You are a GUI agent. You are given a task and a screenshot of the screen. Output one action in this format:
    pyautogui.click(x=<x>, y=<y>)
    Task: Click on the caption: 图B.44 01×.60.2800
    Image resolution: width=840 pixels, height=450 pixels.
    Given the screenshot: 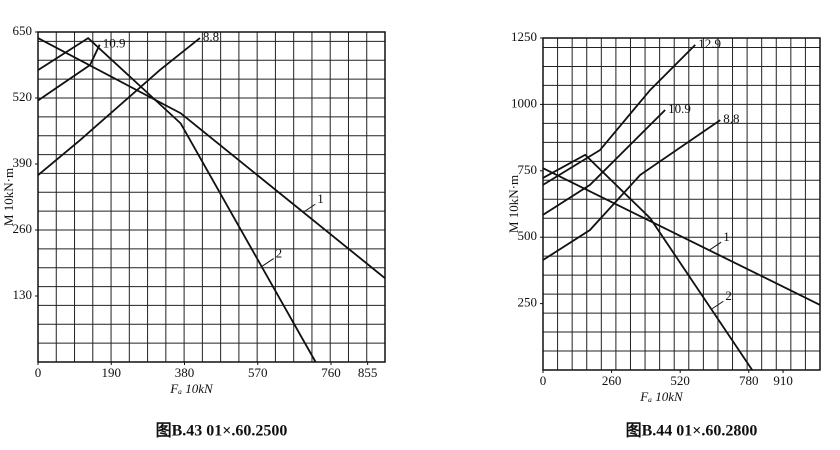 What is the action you would take?
    pyautogui.click(x=692, y=431)
    